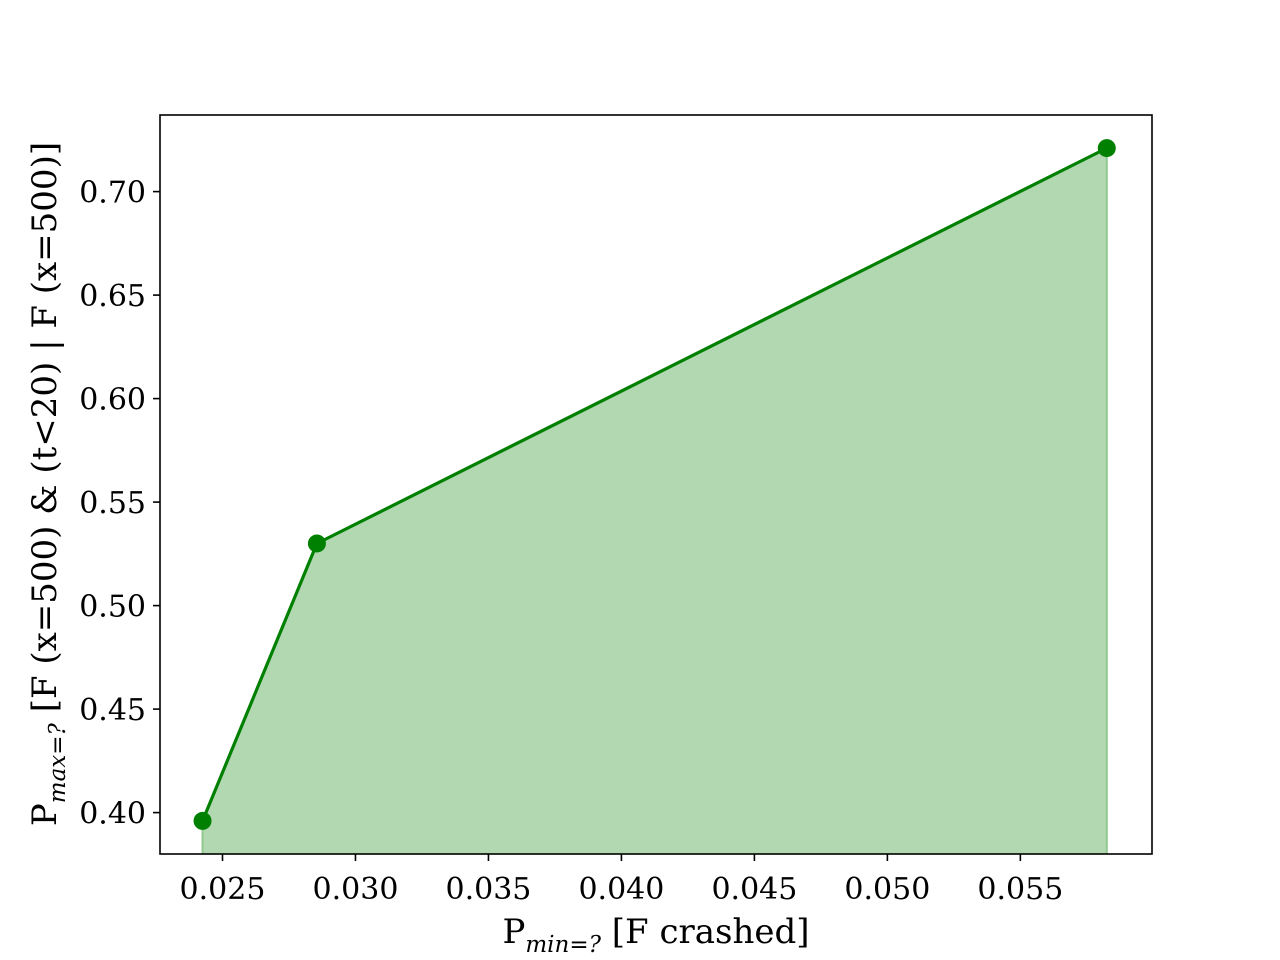 Image resolution: width=1280 pixels, height=960 pixels. Describe the element at coordinates (112, 503) in the screenshot. I see `y-tick-label: 0.55` at that location.